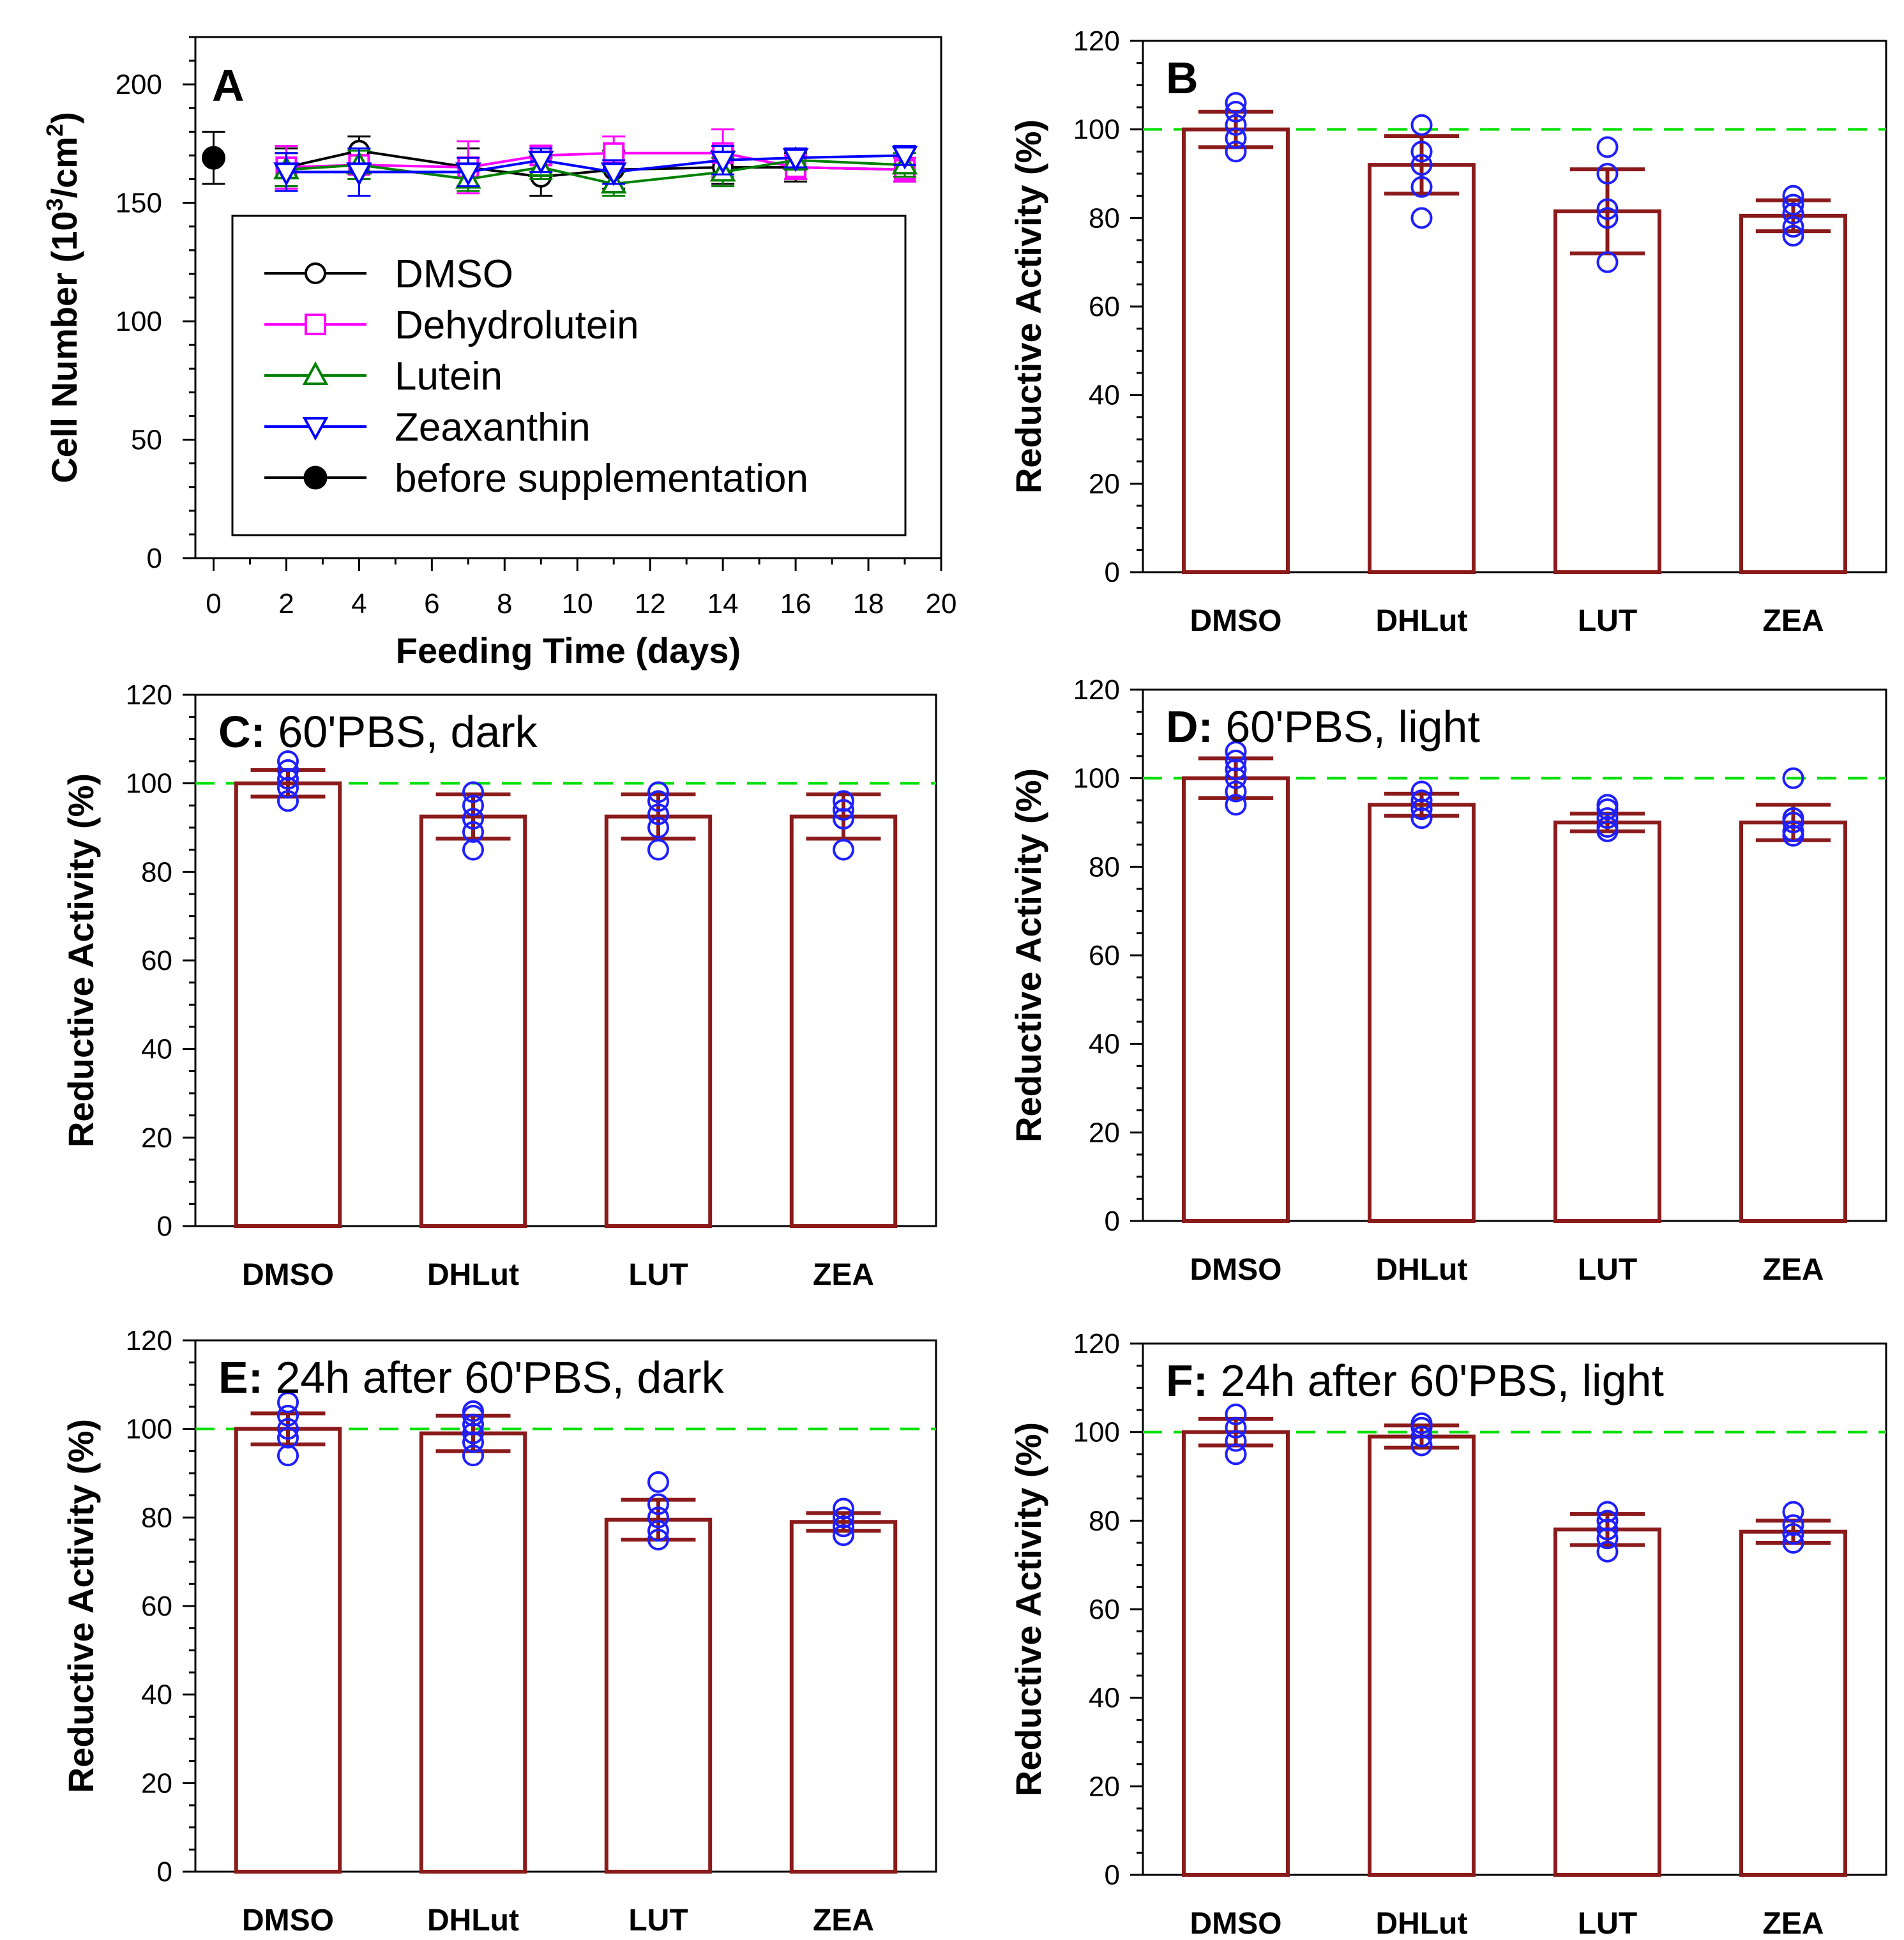 This screenshot has height=1940, width=1904. What do you see at coordinates (577, 603) in the screenshot?
I see `x-tick-label: 10` at bounding box center [577, 603].